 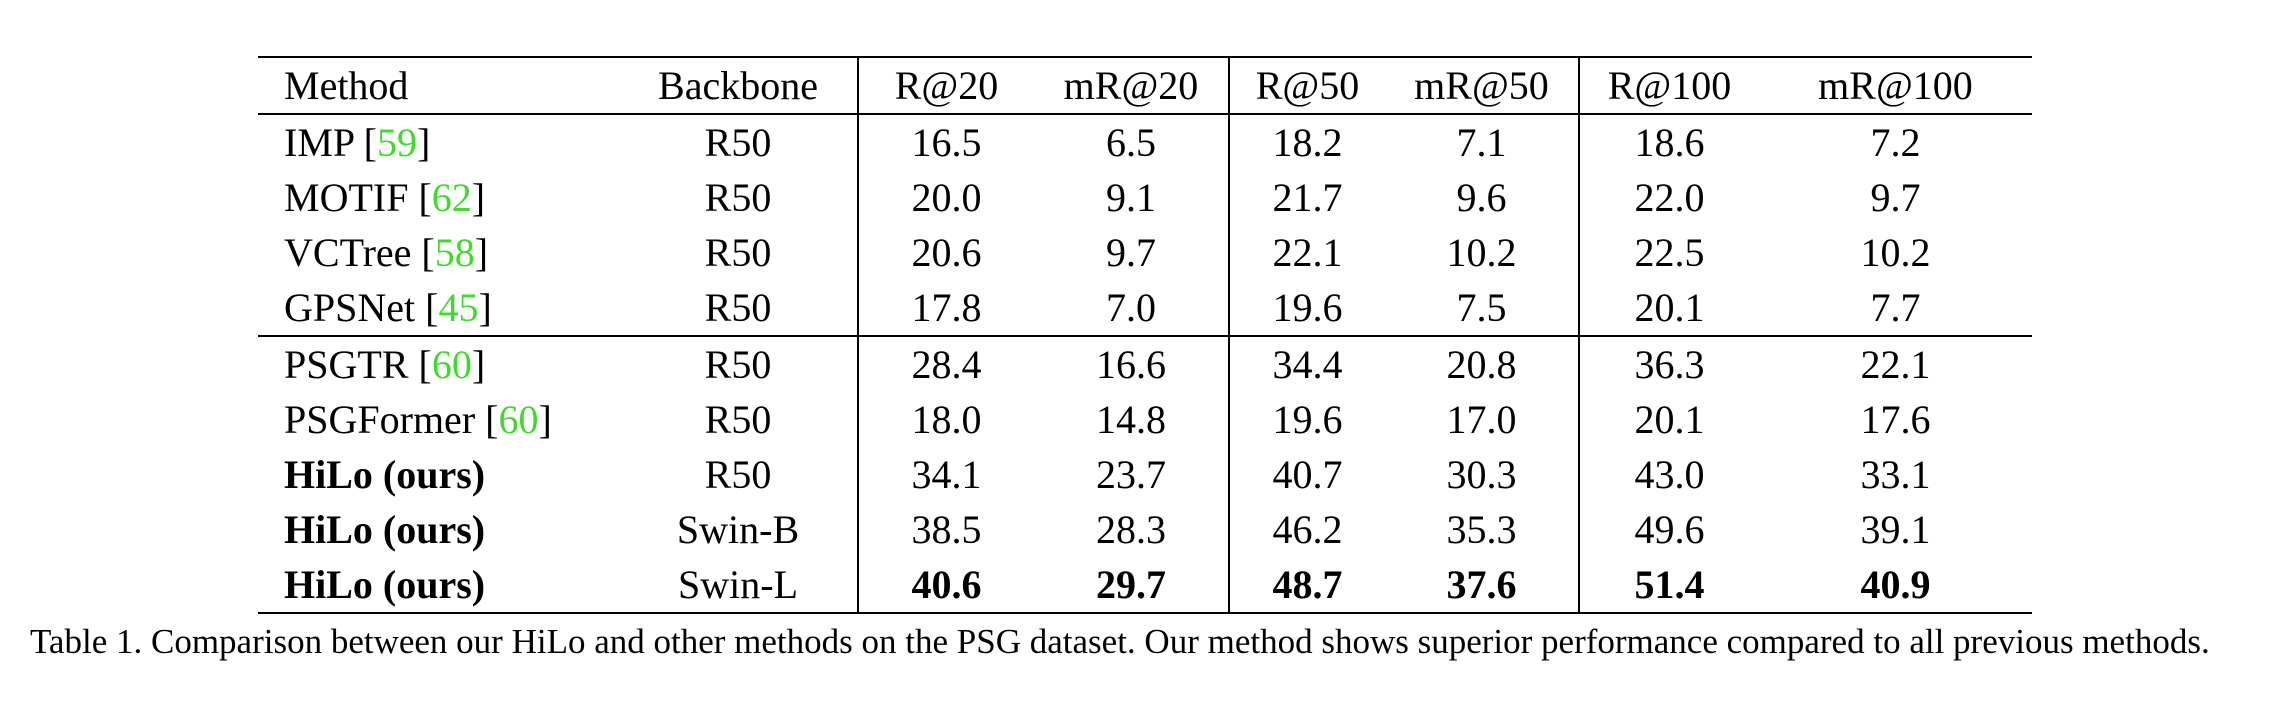 I want to click on metric-cell: 30.3, so click(x=1482, y=474).